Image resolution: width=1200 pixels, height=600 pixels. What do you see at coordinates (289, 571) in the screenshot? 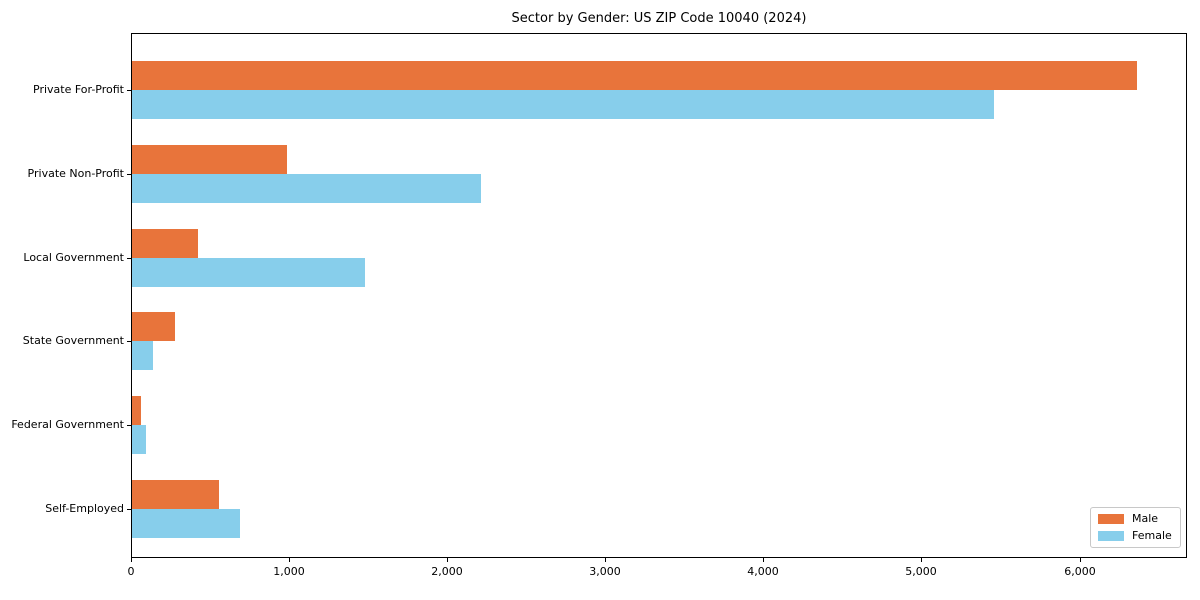
I see `x-tick-label: 1,000` at bounding box center [289, 571].